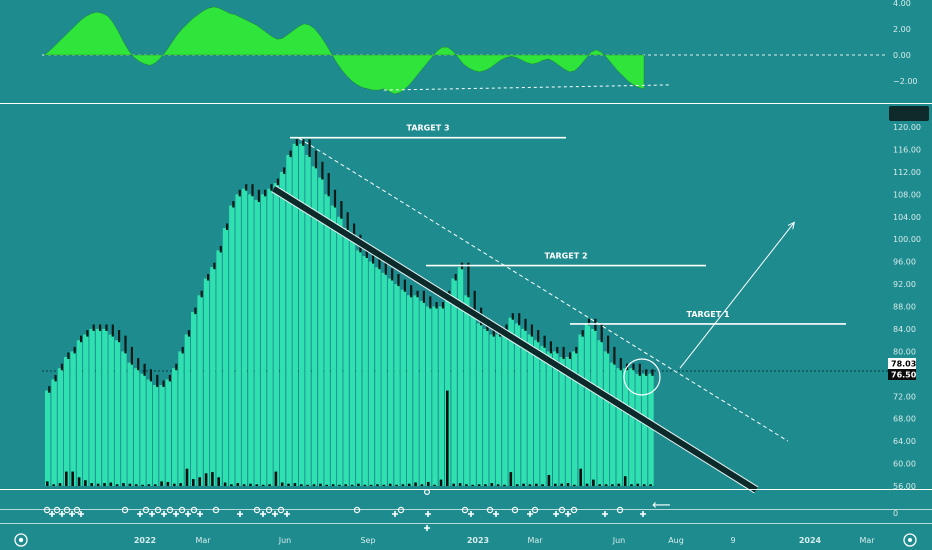  I want to click on chart-settings-icon, so click(910, 540).